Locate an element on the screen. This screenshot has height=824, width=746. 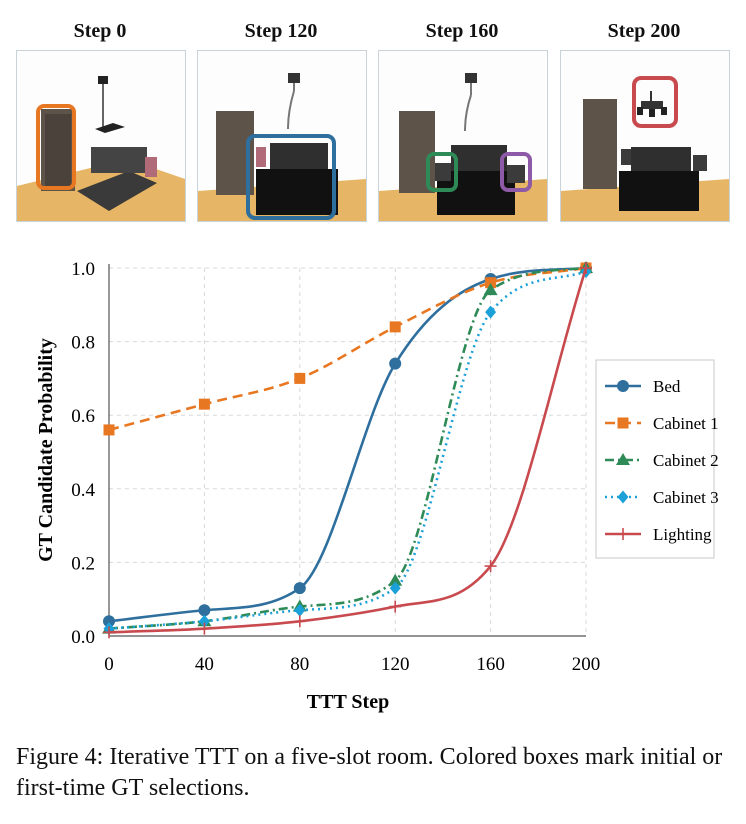
legend-label: Lighting is located at coordinates (682, 534).